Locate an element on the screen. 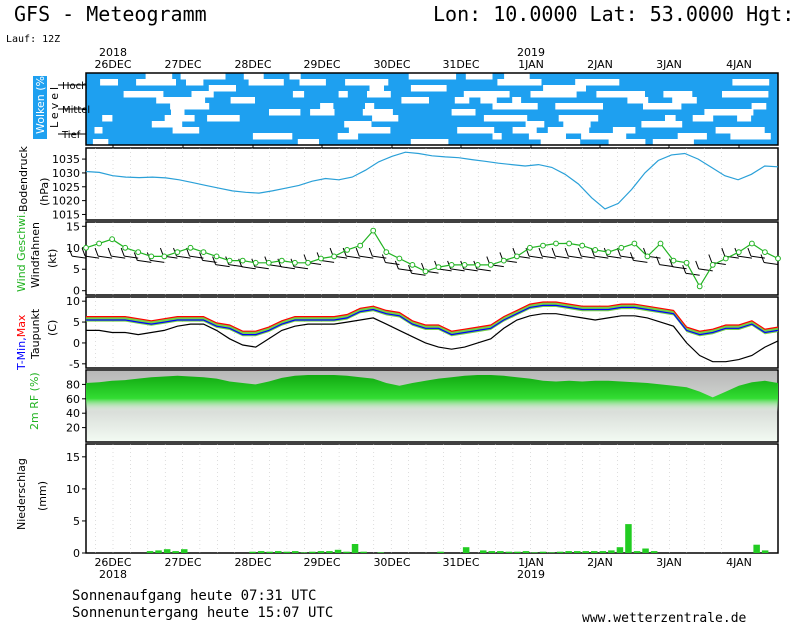 Image resolution: width=800 pixels, height=625 pixels. year-label-top: 2019 is located at coordinates (531, 52).